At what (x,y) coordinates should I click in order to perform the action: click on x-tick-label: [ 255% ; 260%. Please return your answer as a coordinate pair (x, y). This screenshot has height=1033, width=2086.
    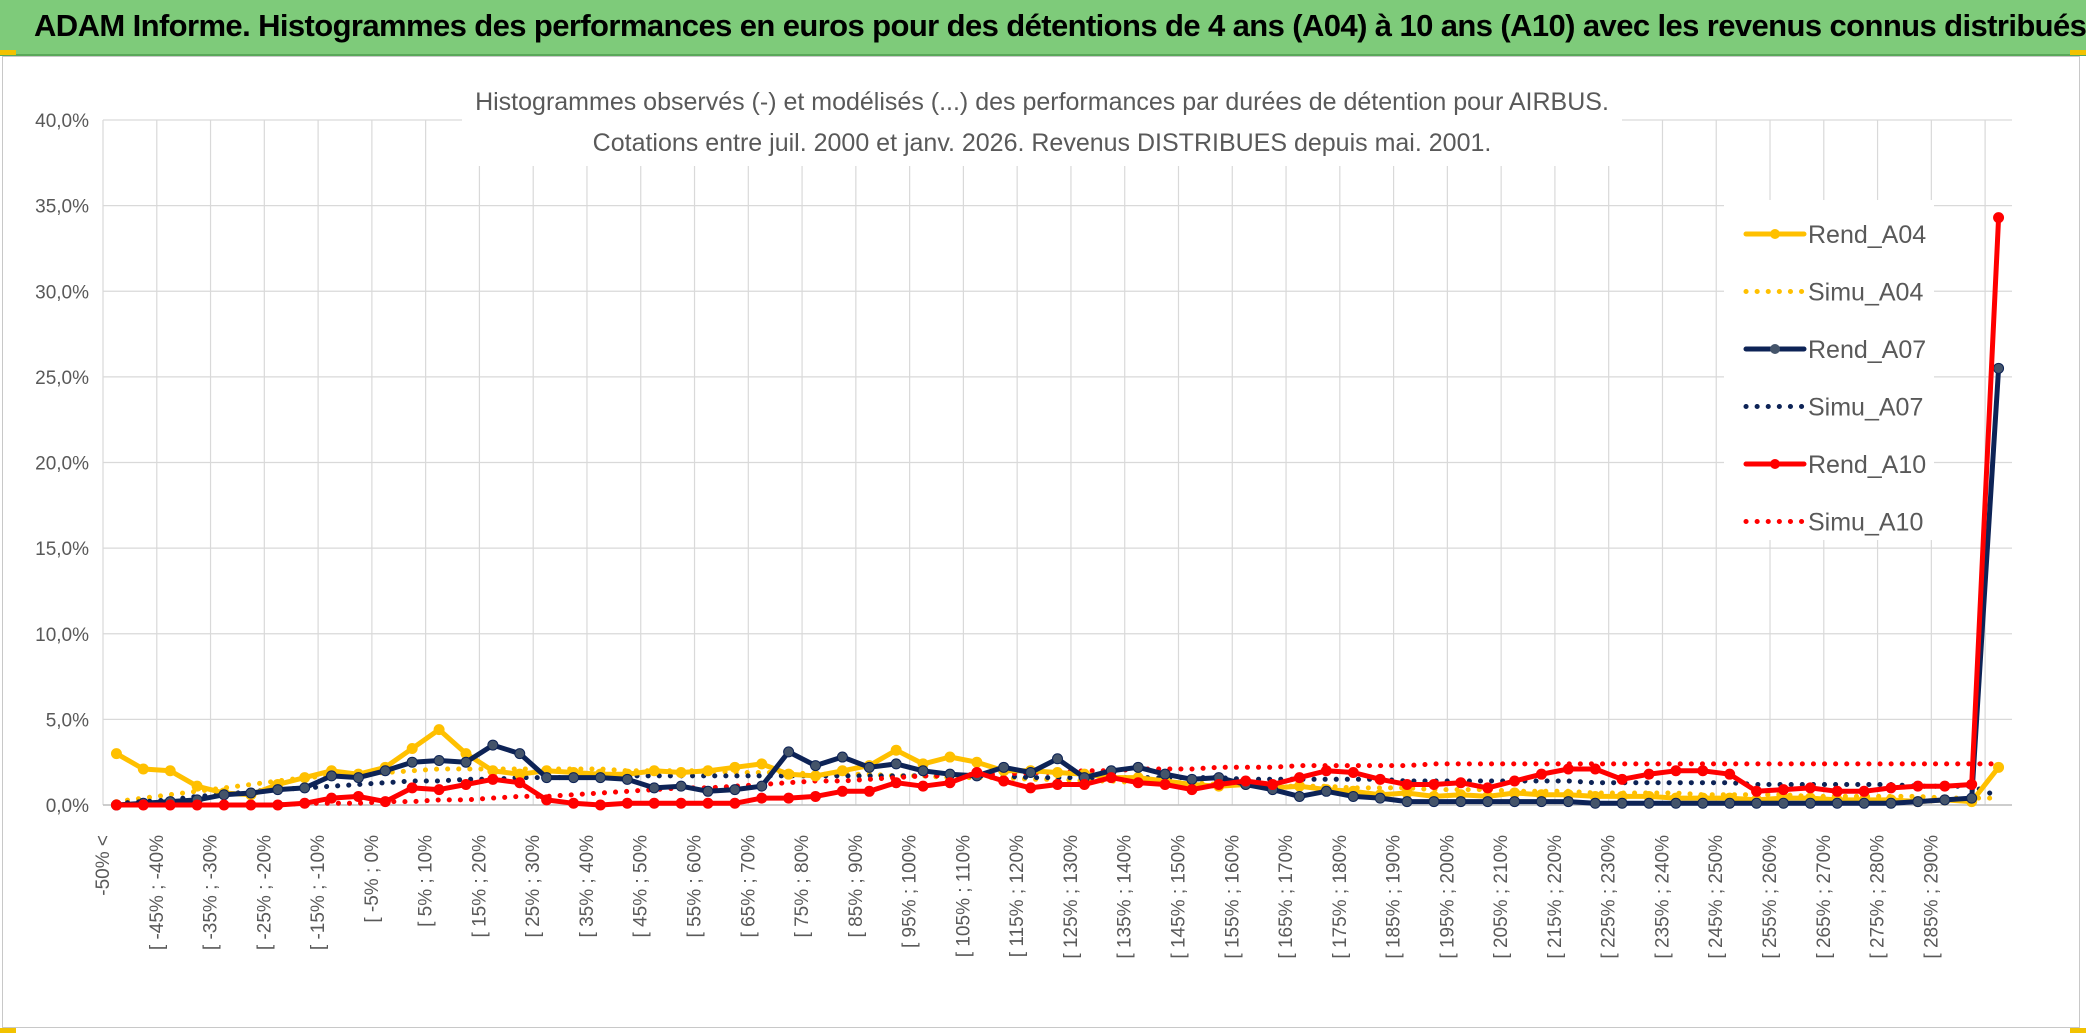
    Looking at the image, I should click on (1770, 897).